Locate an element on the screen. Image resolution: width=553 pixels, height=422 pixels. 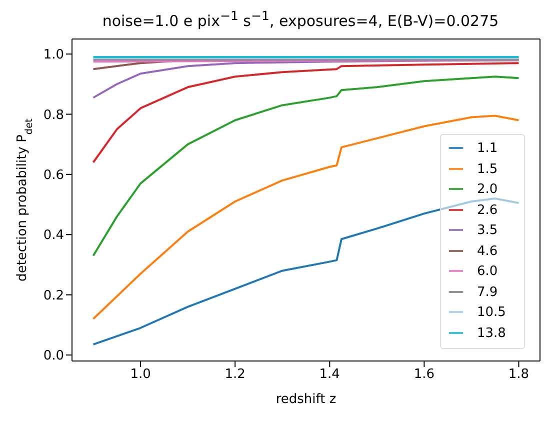
legend-label: 3.5 is located at coordinates (487, 230).